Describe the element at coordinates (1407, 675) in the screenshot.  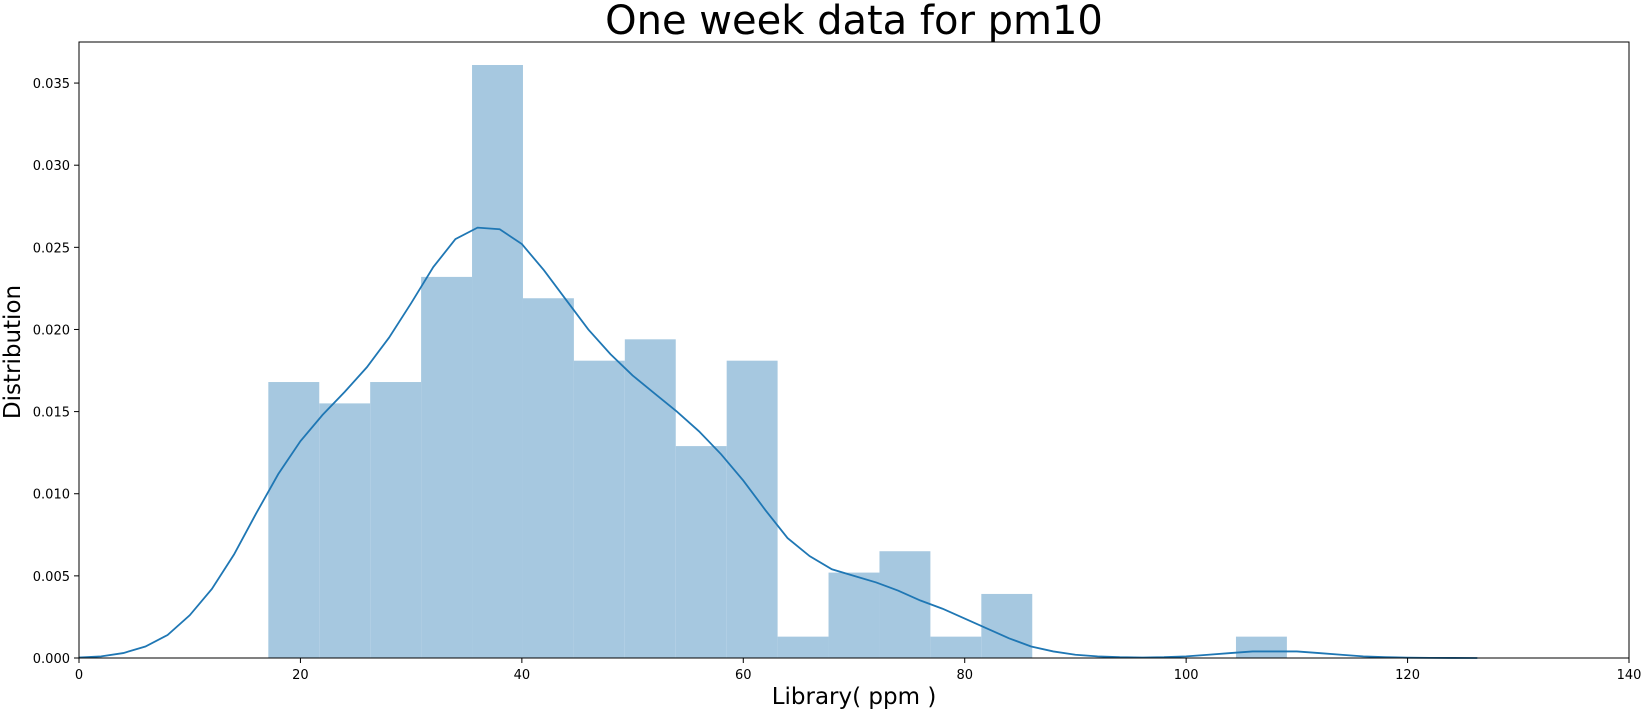
I see `x-tick-label: 120` at that location.